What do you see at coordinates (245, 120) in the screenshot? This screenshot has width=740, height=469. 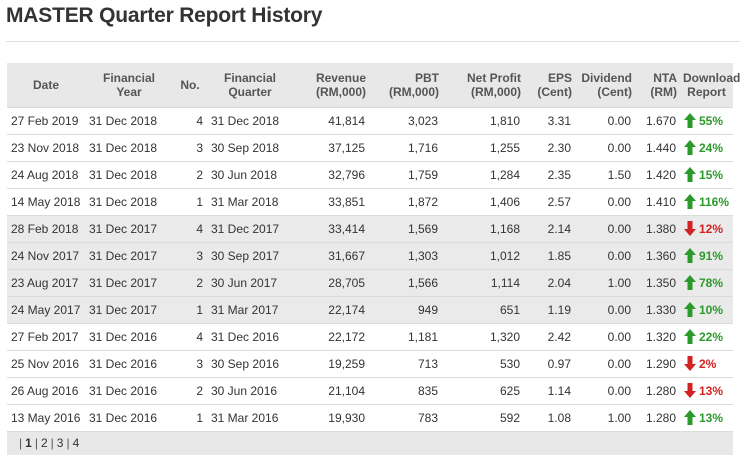 I see `cell-fq: 31 Dec 2018` at bounding box center [245, 120].